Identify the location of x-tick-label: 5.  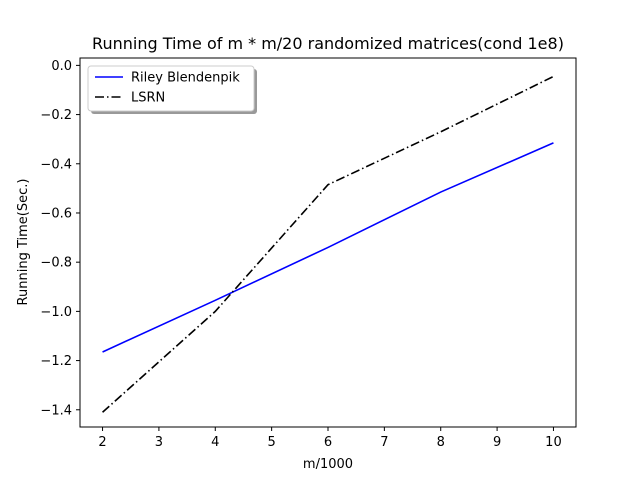
(271, 442).